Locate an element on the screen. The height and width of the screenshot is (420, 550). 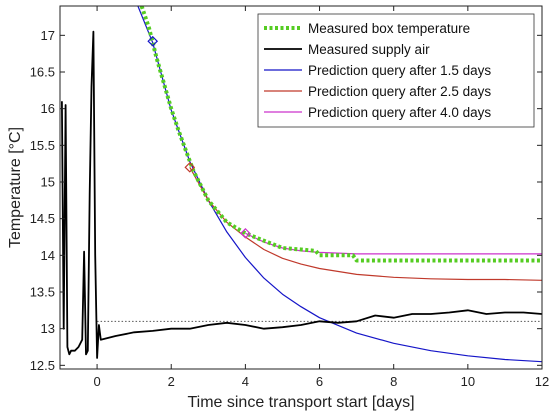
y-tick-label: 15 is located at coordinates (48, 182).